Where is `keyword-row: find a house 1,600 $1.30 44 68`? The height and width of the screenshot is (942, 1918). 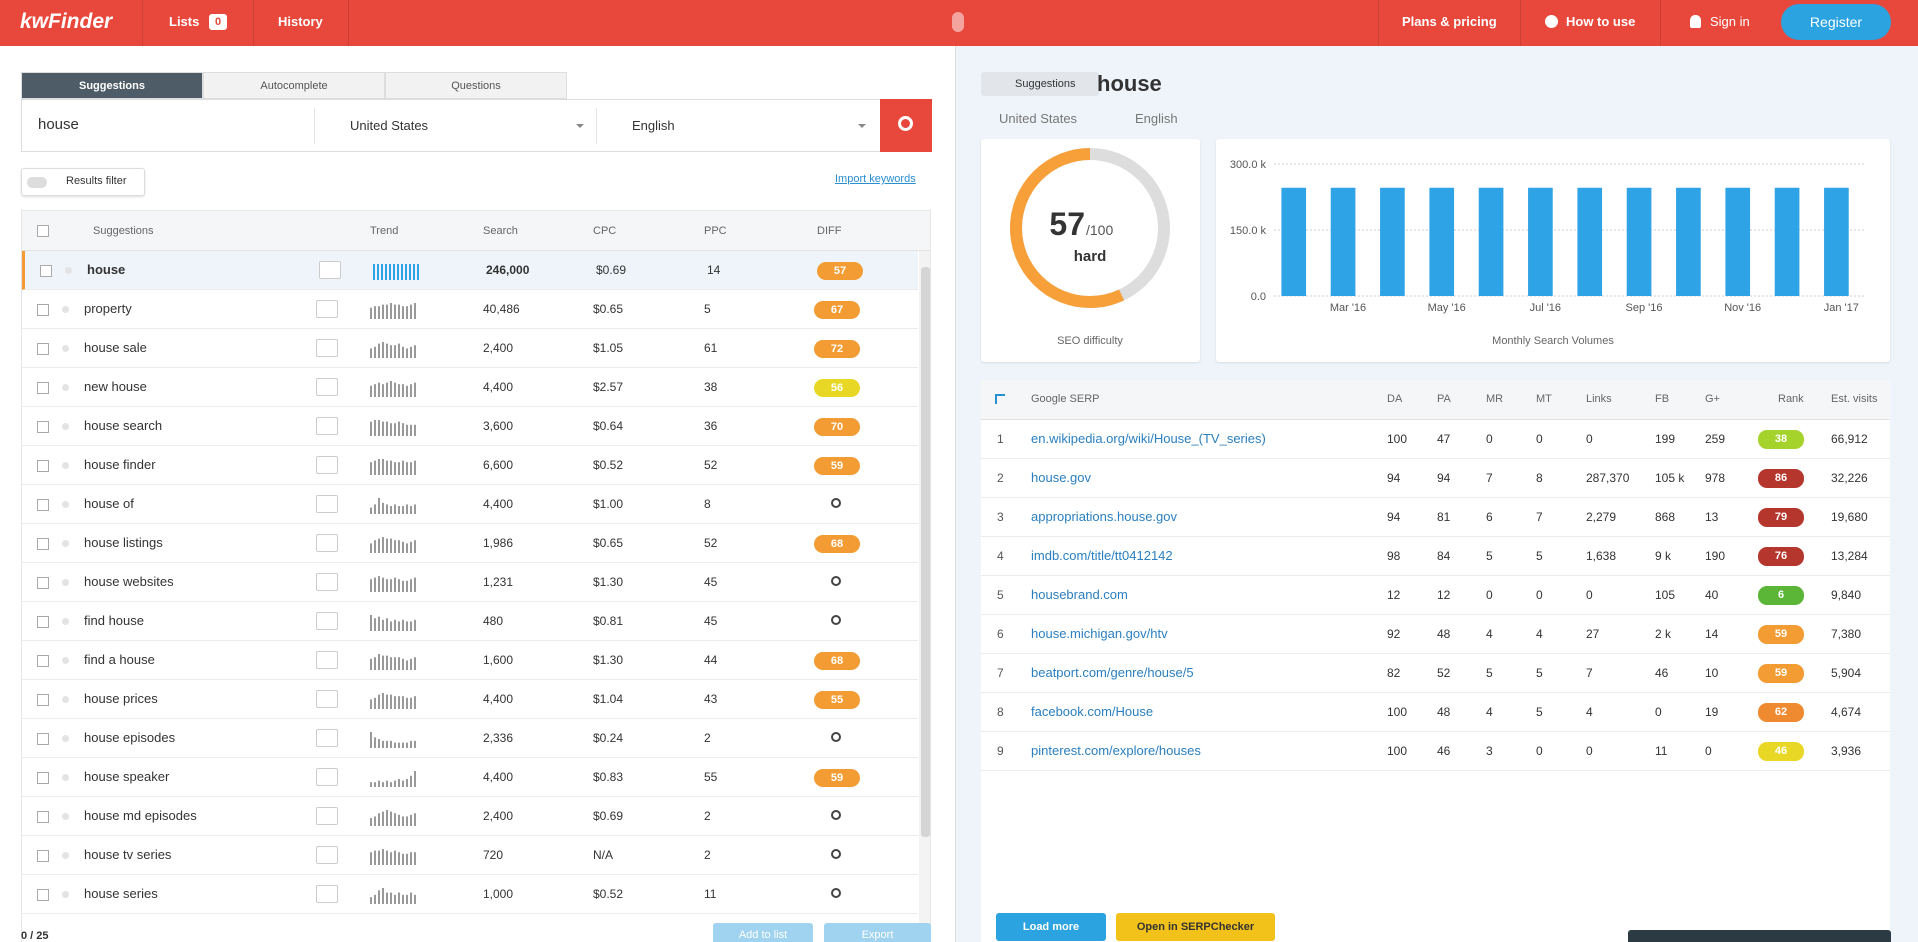
keyword-row: find a house 1,600 $1.30 44 68 is located at coordinates (470, 660).